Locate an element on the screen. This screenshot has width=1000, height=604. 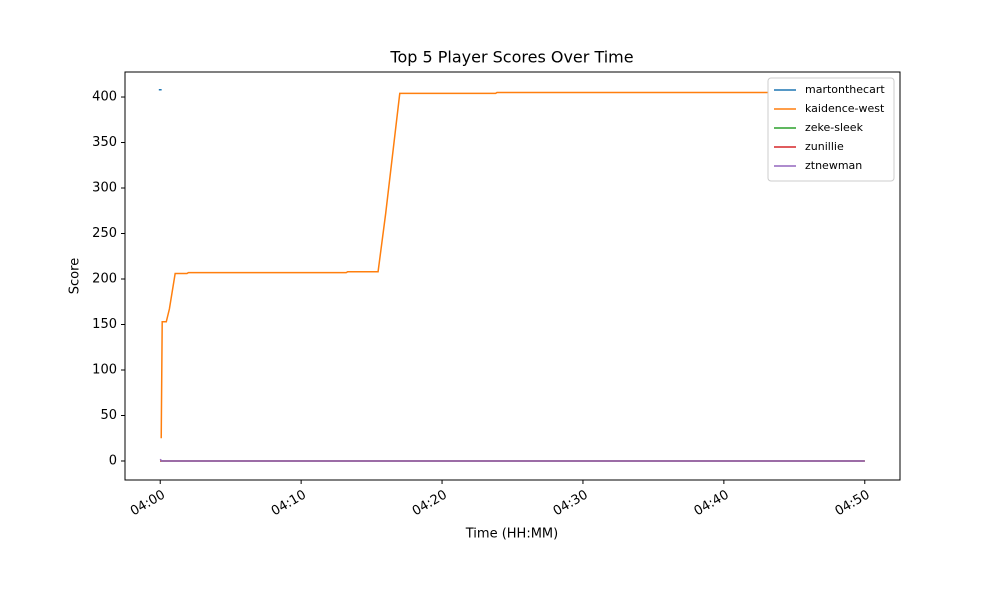
x-tick-label: 04:10 is located at coordinates (289, 504).